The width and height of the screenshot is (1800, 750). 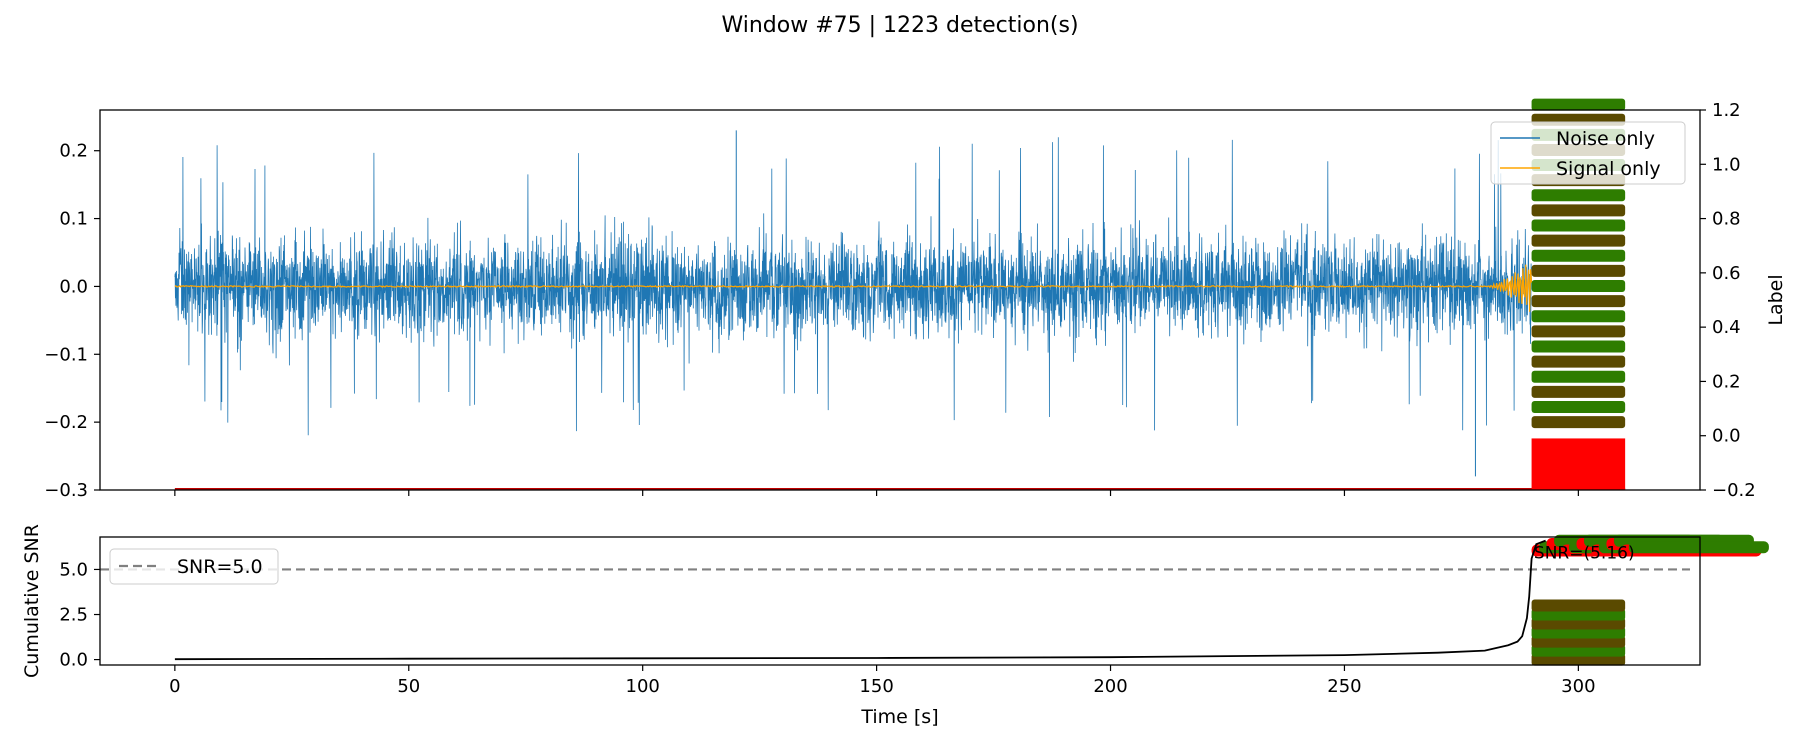 I want to click on x-tick-label: 50, so click(x=408, y=686).